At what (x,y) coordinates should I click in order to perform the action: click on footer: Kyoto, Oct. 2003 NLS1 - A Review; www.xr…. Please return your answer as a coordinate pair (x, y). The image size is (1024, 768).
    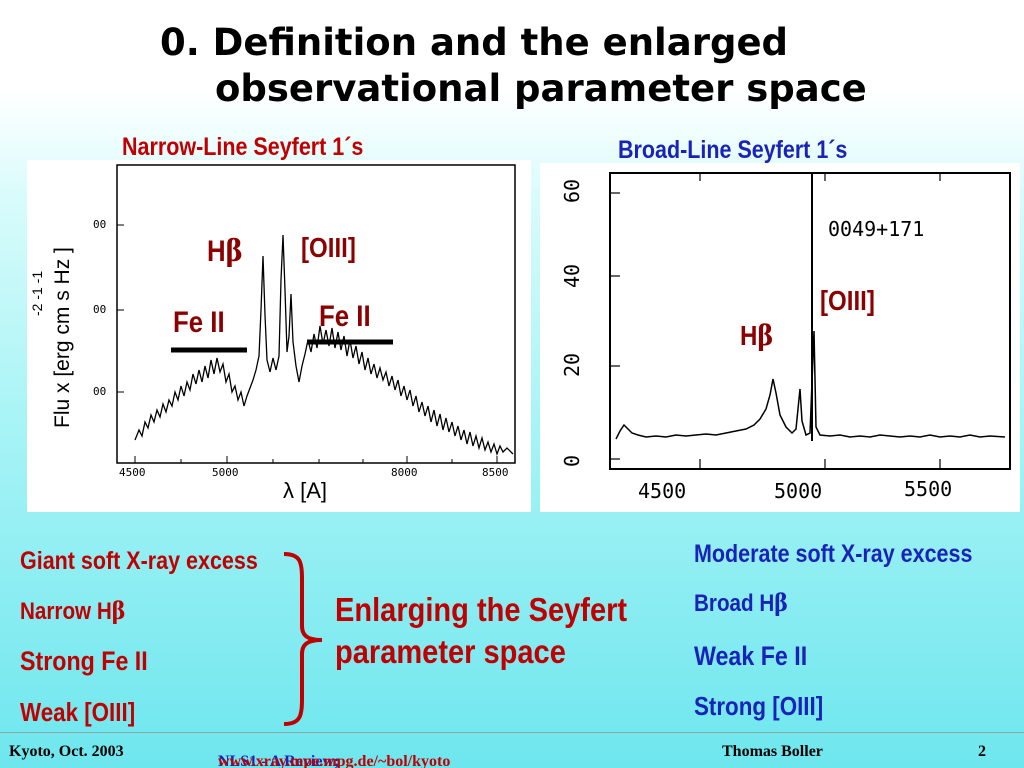
    Looking at the image, I should click on (512, 750).